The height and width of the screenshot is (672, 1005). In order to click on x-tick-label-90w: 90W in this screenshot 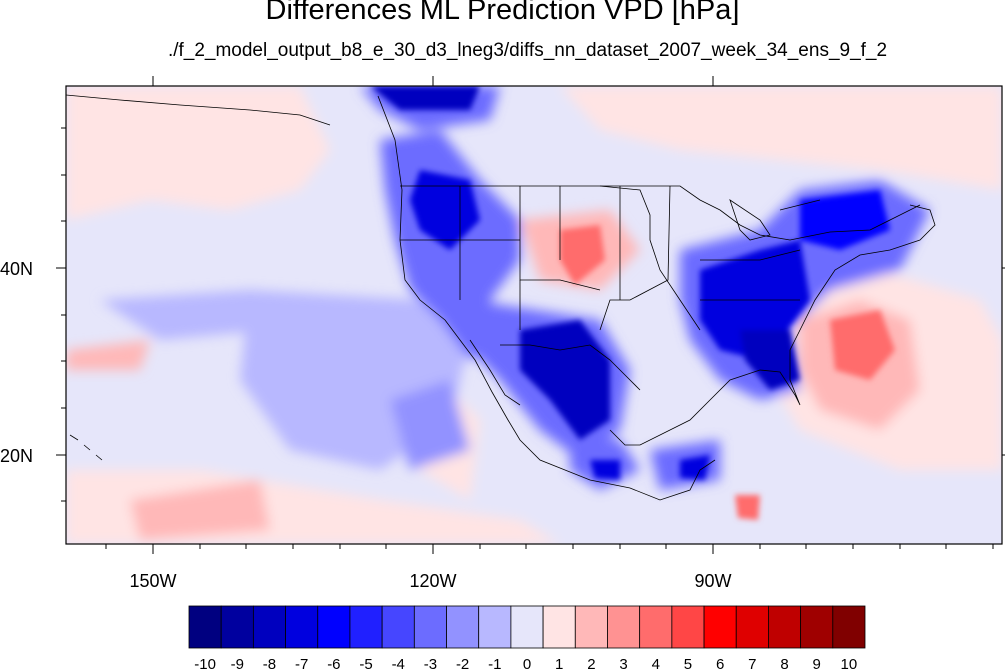, I will do `click(712, 581)`.